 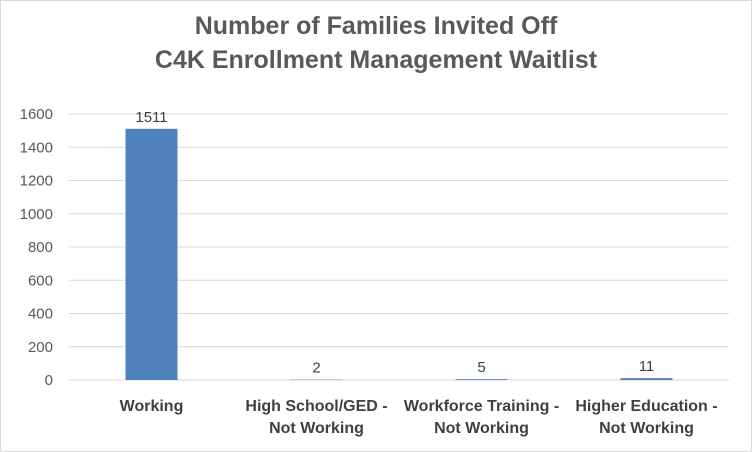 What do you see at coordinates (481, 406) in the screenshot?
I see `category-label: Workforce Training -` at bounding box center [481, 406].